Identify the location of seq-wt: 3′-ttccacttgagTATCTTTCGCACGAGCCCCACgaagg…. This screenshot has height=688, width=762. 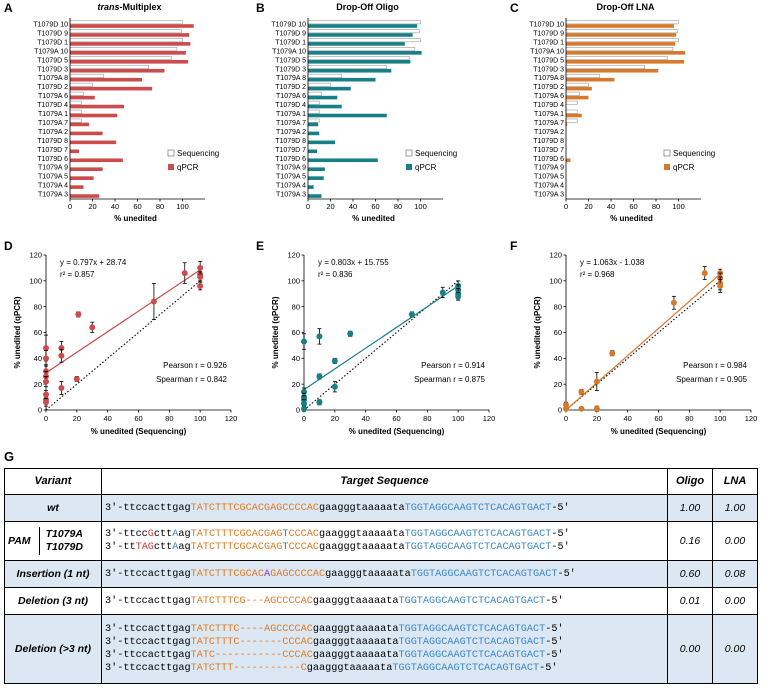
(384, 507).